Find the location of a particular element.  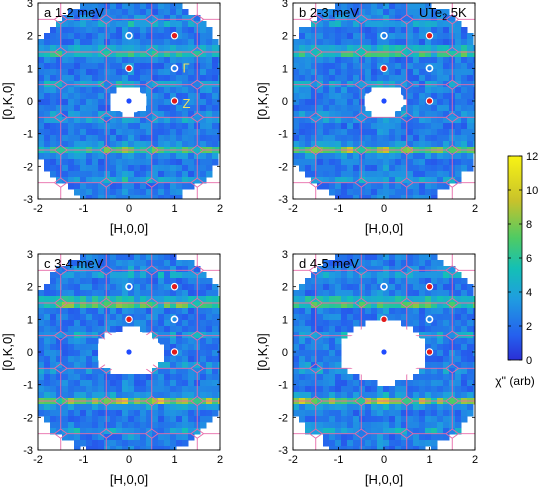

z-label: Z is located at coordinates (187, 103).